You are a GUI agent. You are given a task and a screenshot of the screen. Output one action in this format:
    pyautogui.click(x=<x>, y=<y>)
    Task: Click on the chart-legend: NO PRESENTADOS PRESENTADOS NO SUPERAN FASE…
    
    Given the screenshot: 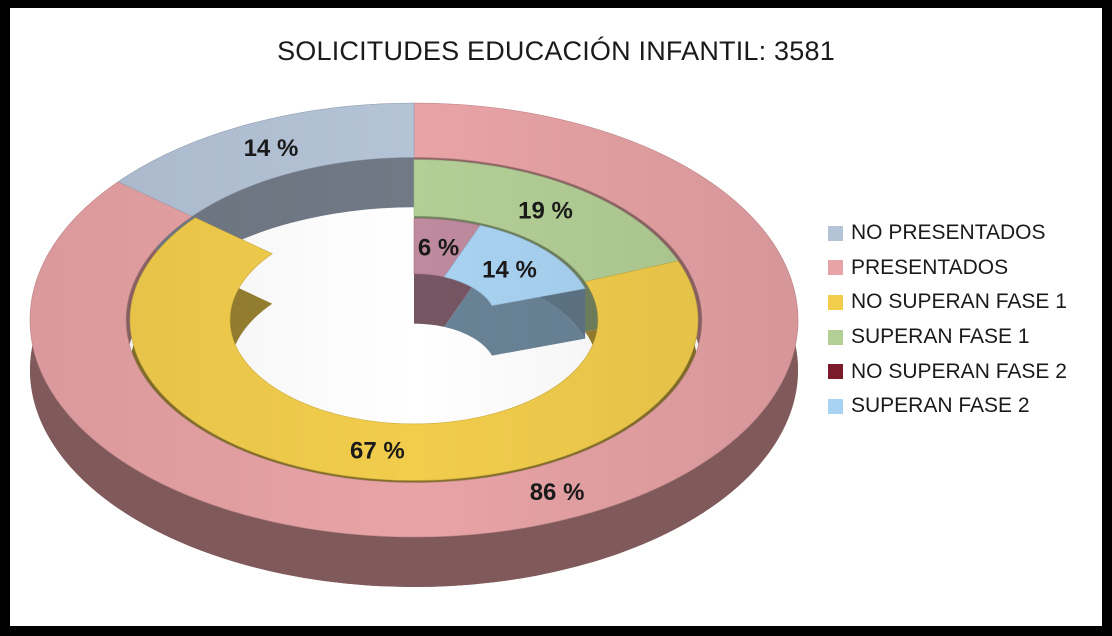 What is the action you would take?
    pyautogui.click(x=947, y=320)
    